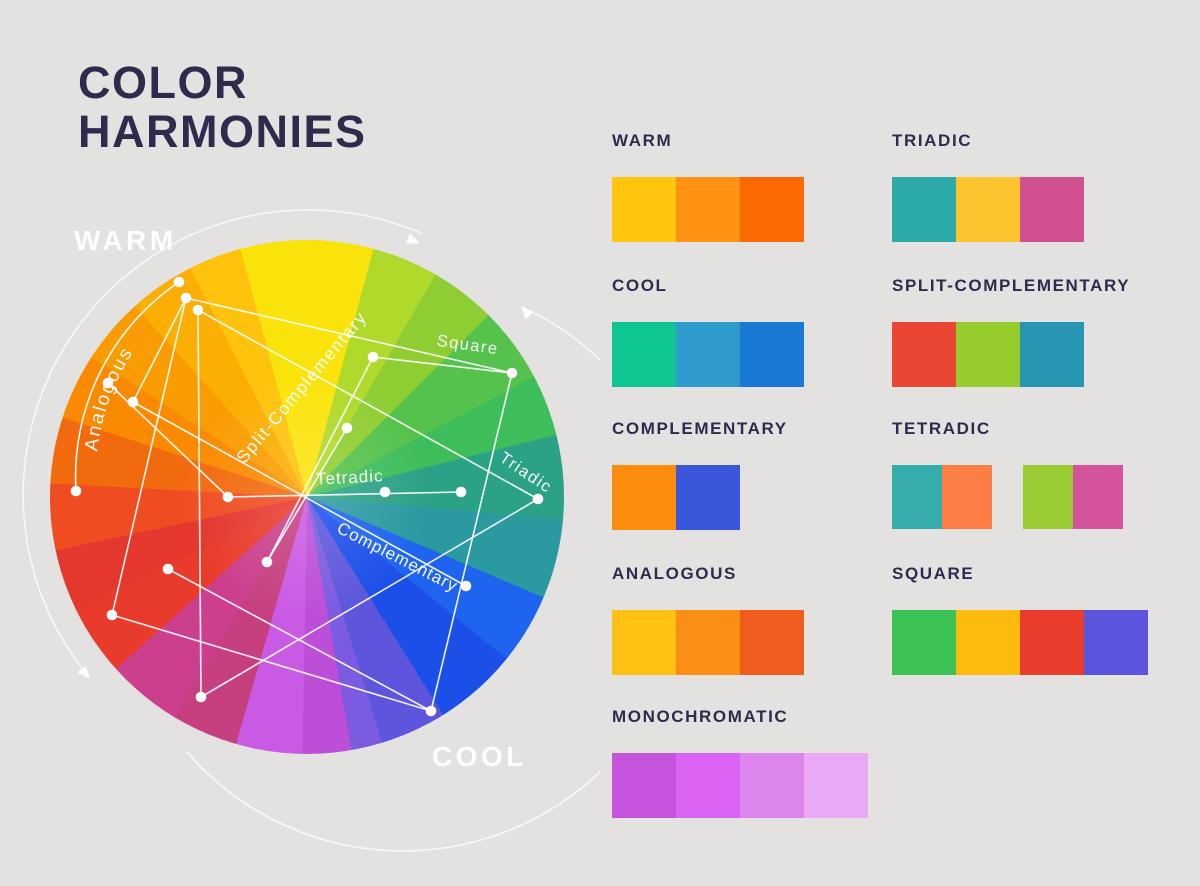  I want to click on harmony-group-warm: WARM, so click(708, 186).